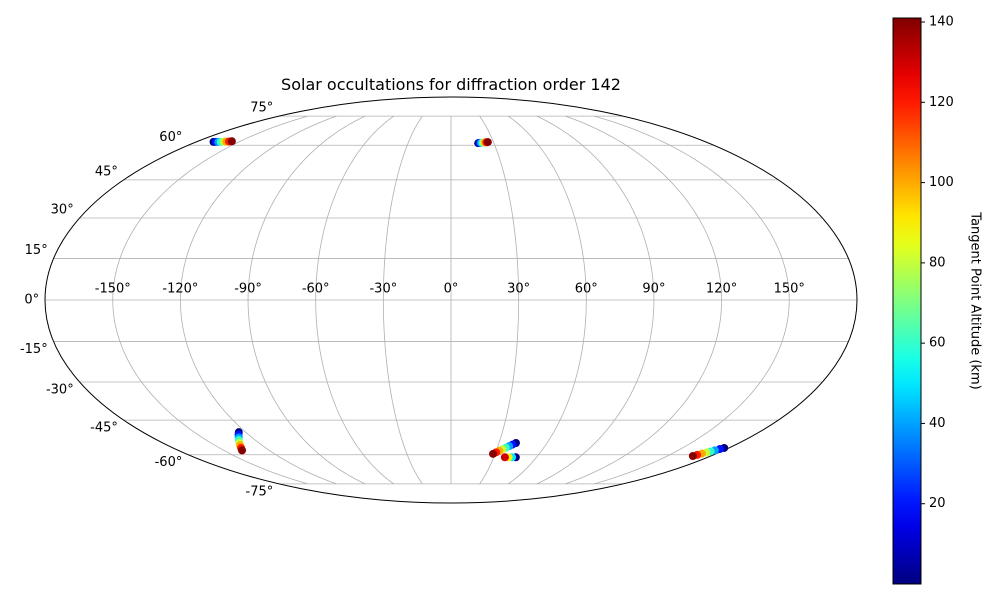 This screenshot has height=600, width=1000. Describe the element at coordinates (180, 289) in the screenshot. I see `x-tick-label: -120°` at that location.